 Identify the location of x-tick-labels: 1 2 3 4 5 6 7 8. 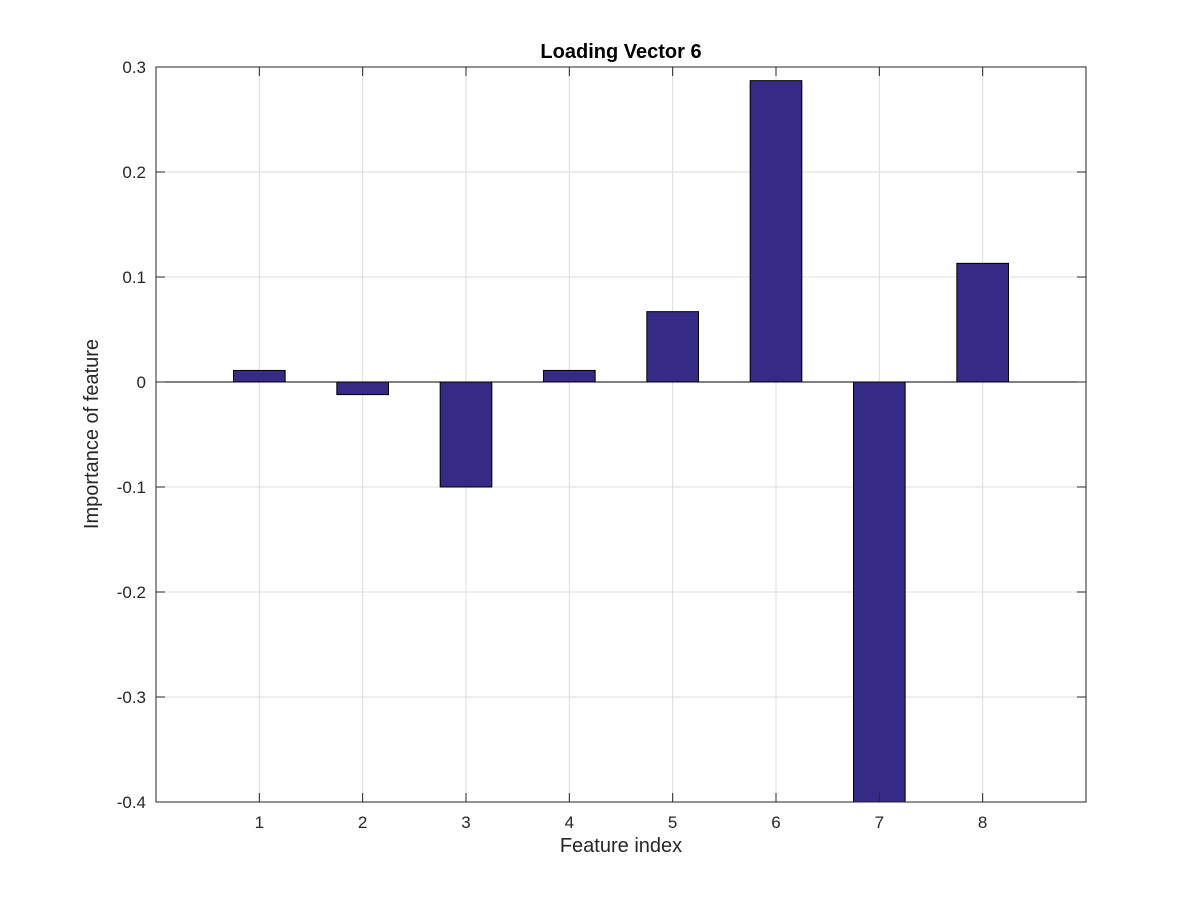
(621, 822).